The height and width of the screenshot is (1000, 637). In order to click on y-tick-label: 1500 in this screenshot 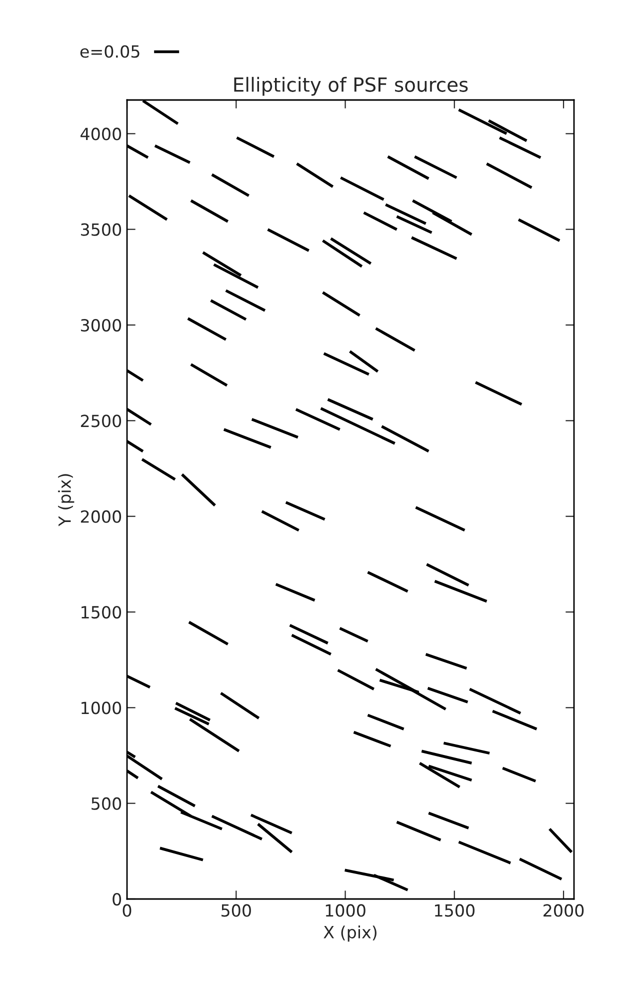, I will do `click(102, 612)`.